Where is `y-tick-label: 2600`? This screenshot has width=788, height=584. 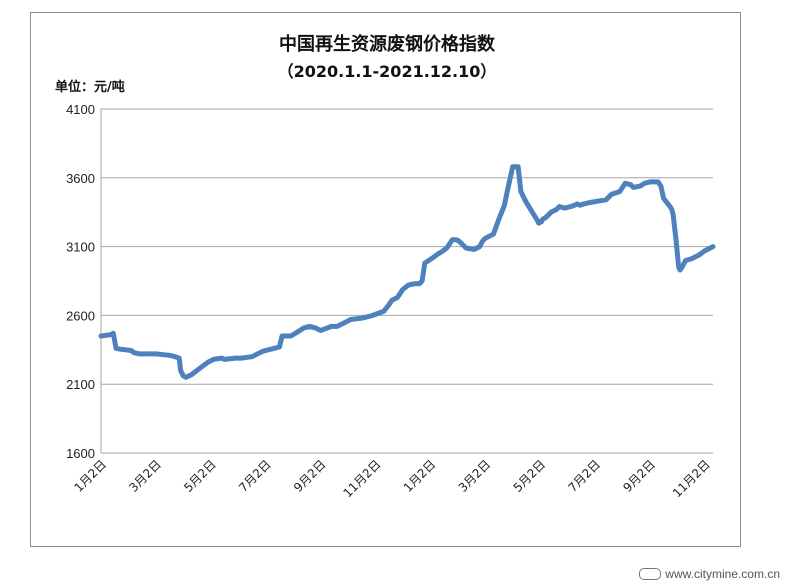 y-tick-label: 2600 is located at coordinates (80, 315).